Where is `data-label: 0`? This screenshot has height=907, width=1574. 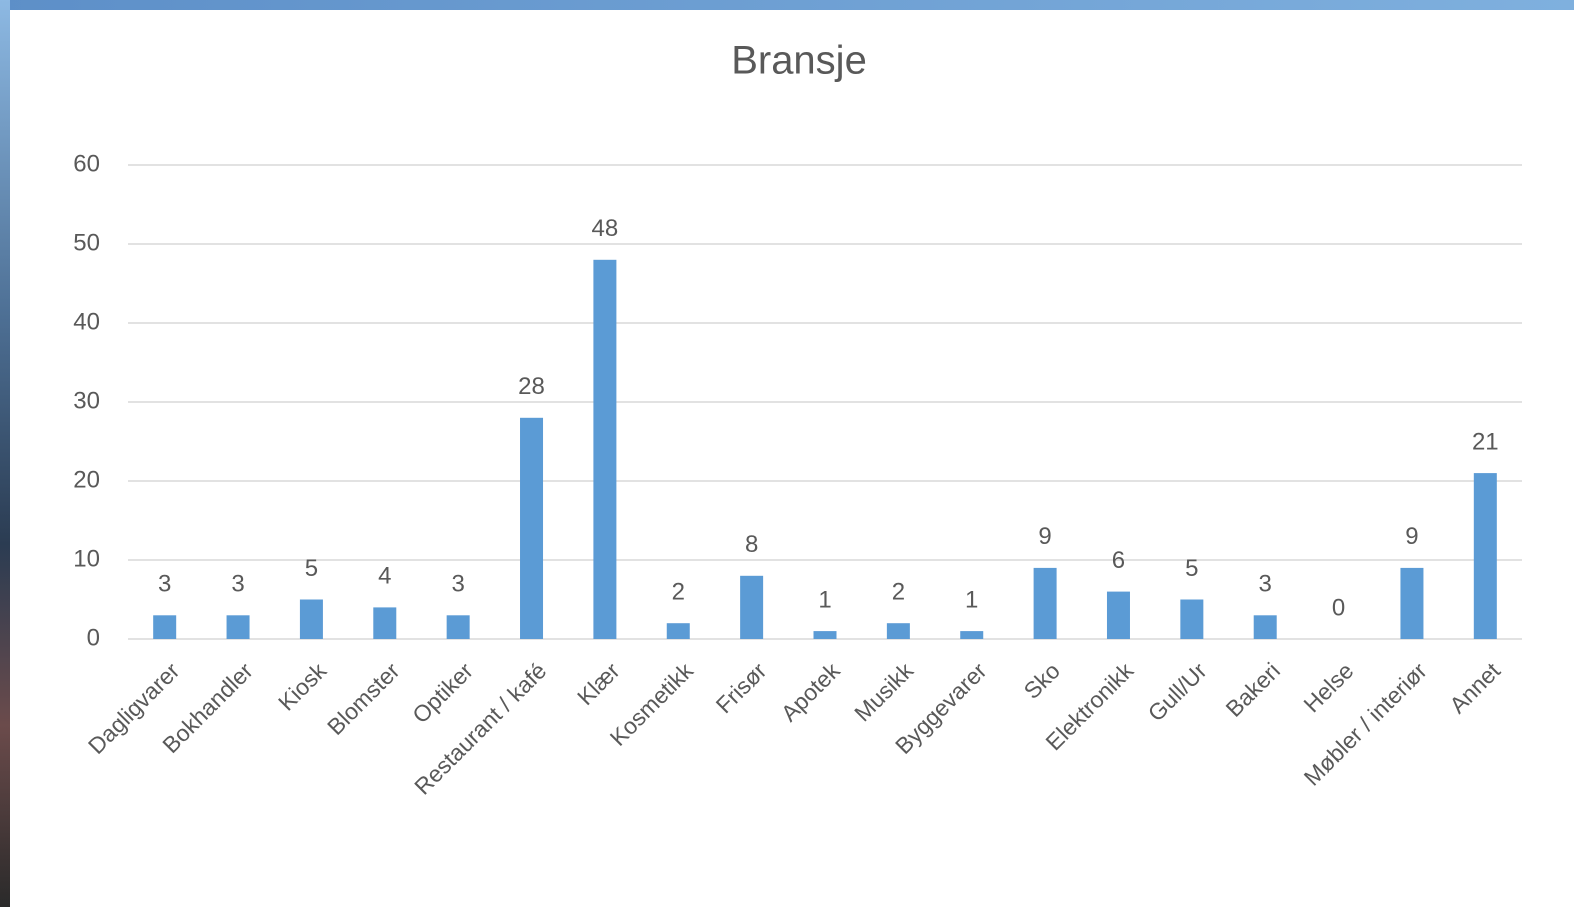
data-label: 0 is located at coordinates (1338, 607).